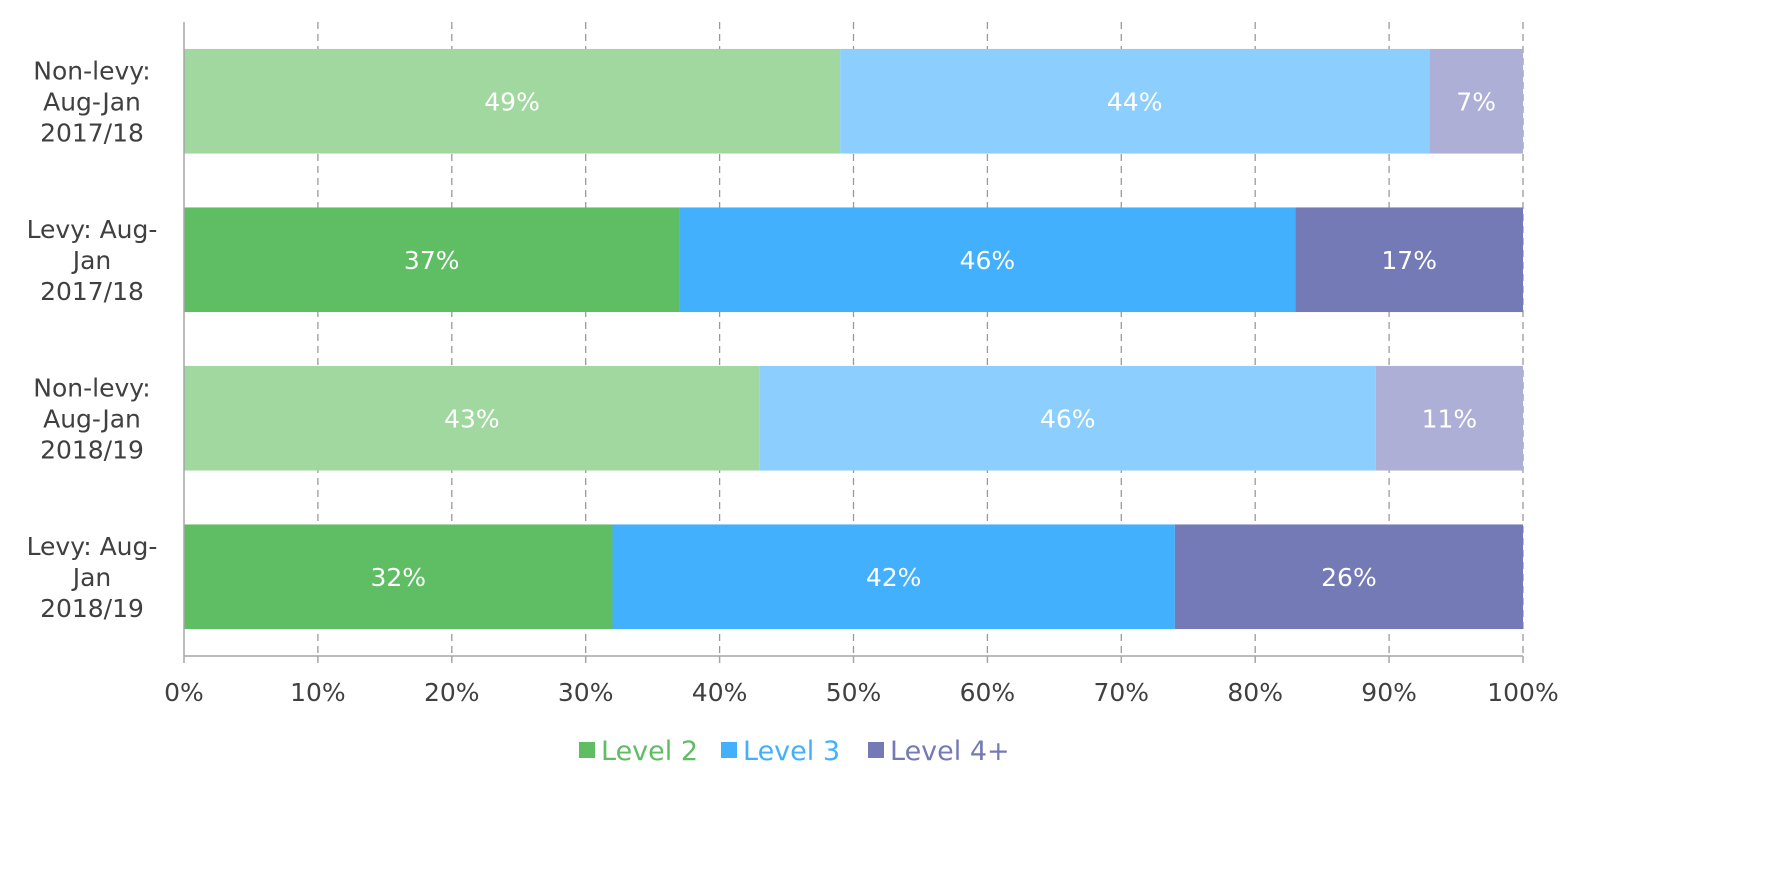  Describe the element at coordinates (854, 692) in the screenshot. I see `x-tick-label: 50%` at that location.